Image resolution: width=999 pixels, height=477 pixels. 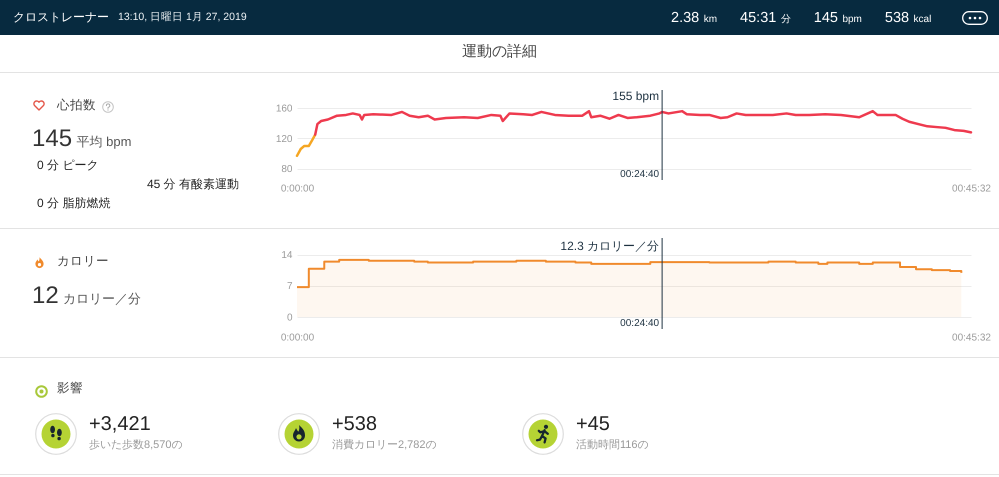 What do you see at coordinates (284, 109) in the screenshot?
I see `y-tick-label: 160` at bounding box center [284, 109].